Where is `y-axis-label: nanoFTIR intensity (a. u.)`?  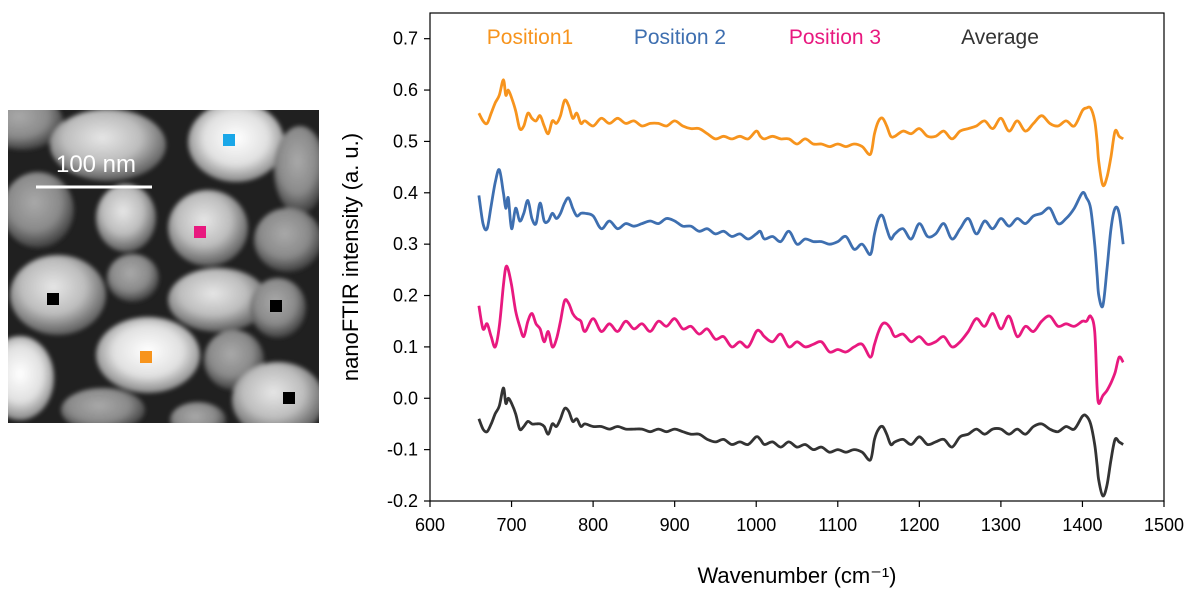
y-axis-label: nanoFTIR intensity (a. u.) is located at coordinates (350, 257).